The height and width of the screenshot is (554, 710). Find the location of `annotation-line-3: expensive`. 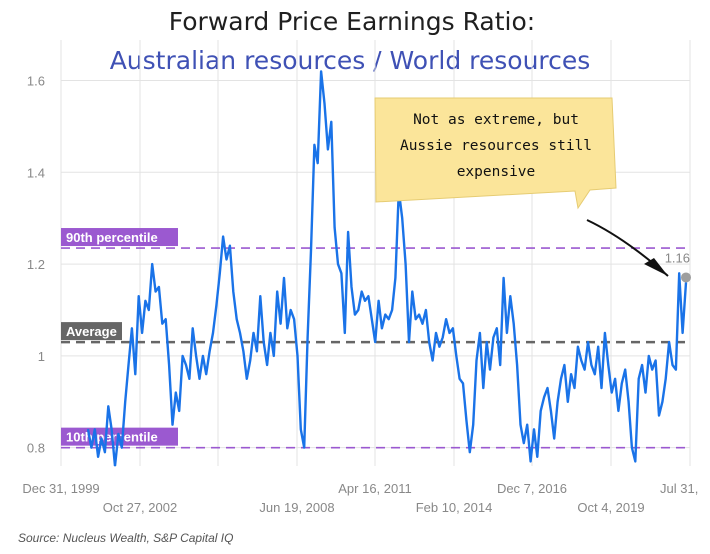

annotation-line-3: expensive is located at coordinates (496, 172).